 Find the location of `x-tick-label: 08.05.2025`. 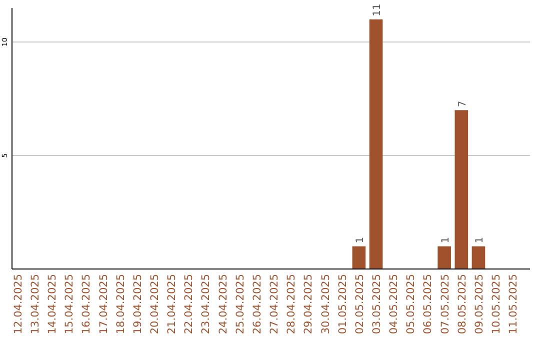

x-tick-label: 08.05.2025 is located at coordinates (462, 304).